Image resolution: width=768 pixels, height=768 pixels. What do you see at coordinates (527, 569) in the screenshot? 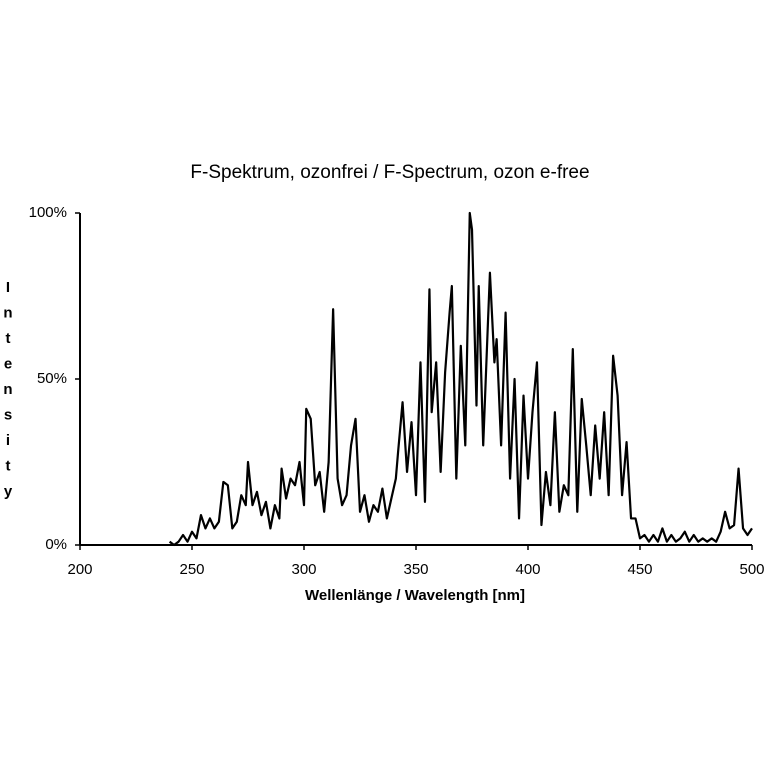
I see `x-tick-label: 400` at bounding box center [527, 569].